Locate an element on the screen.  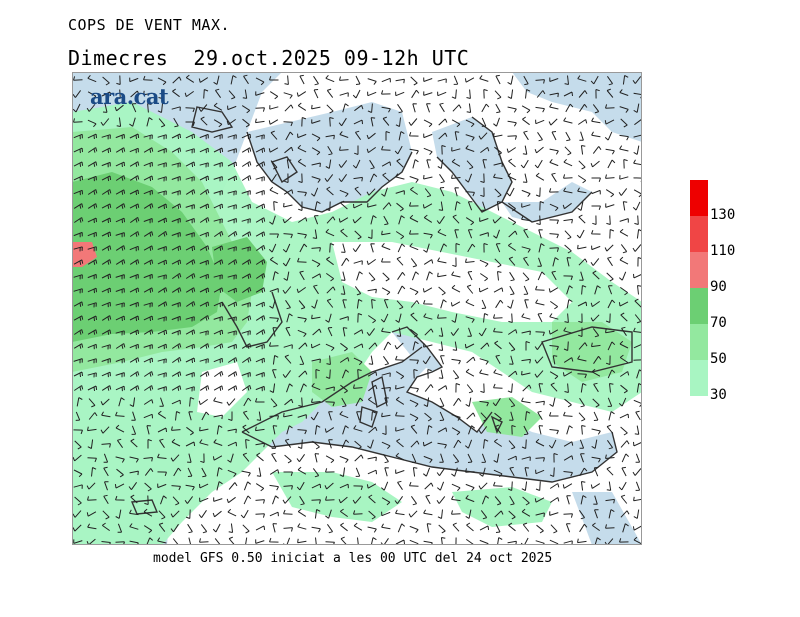
legend-label: 110 is located at coordinates (723, 251).